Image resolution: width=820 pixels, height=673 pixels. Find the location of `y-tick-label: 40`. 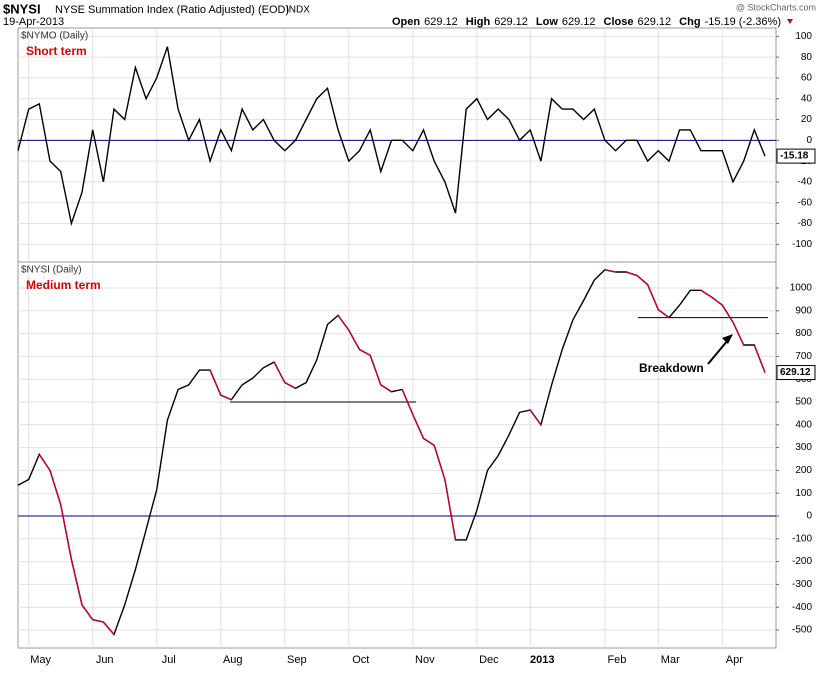

y-tick-label: 40 is located at coordinates (807, 98).